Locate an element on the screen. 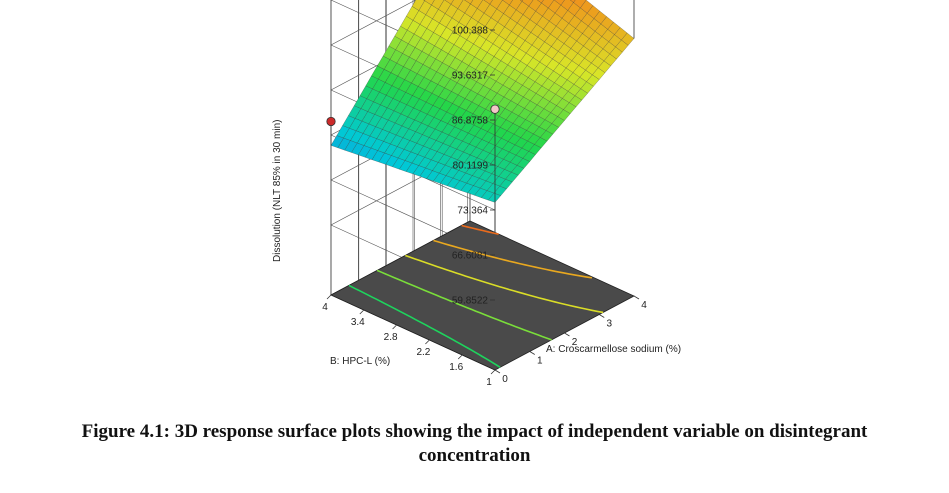 The width and height of the screenshot is (949, 493). contour-floor is located at coordinates (482, 295).